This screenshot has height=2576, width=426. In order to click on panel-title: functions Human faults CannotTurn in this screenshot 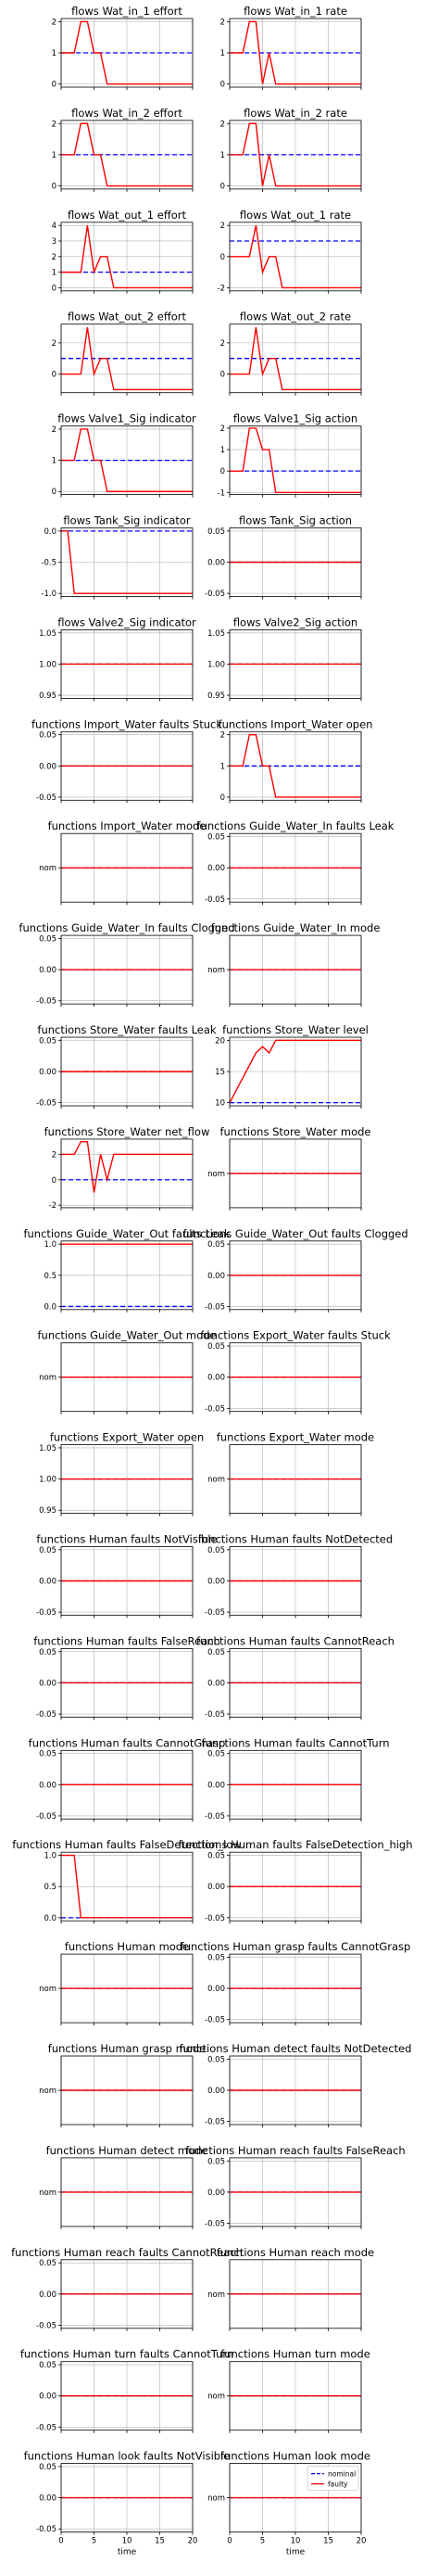, I will do `click(295, 1742)`.